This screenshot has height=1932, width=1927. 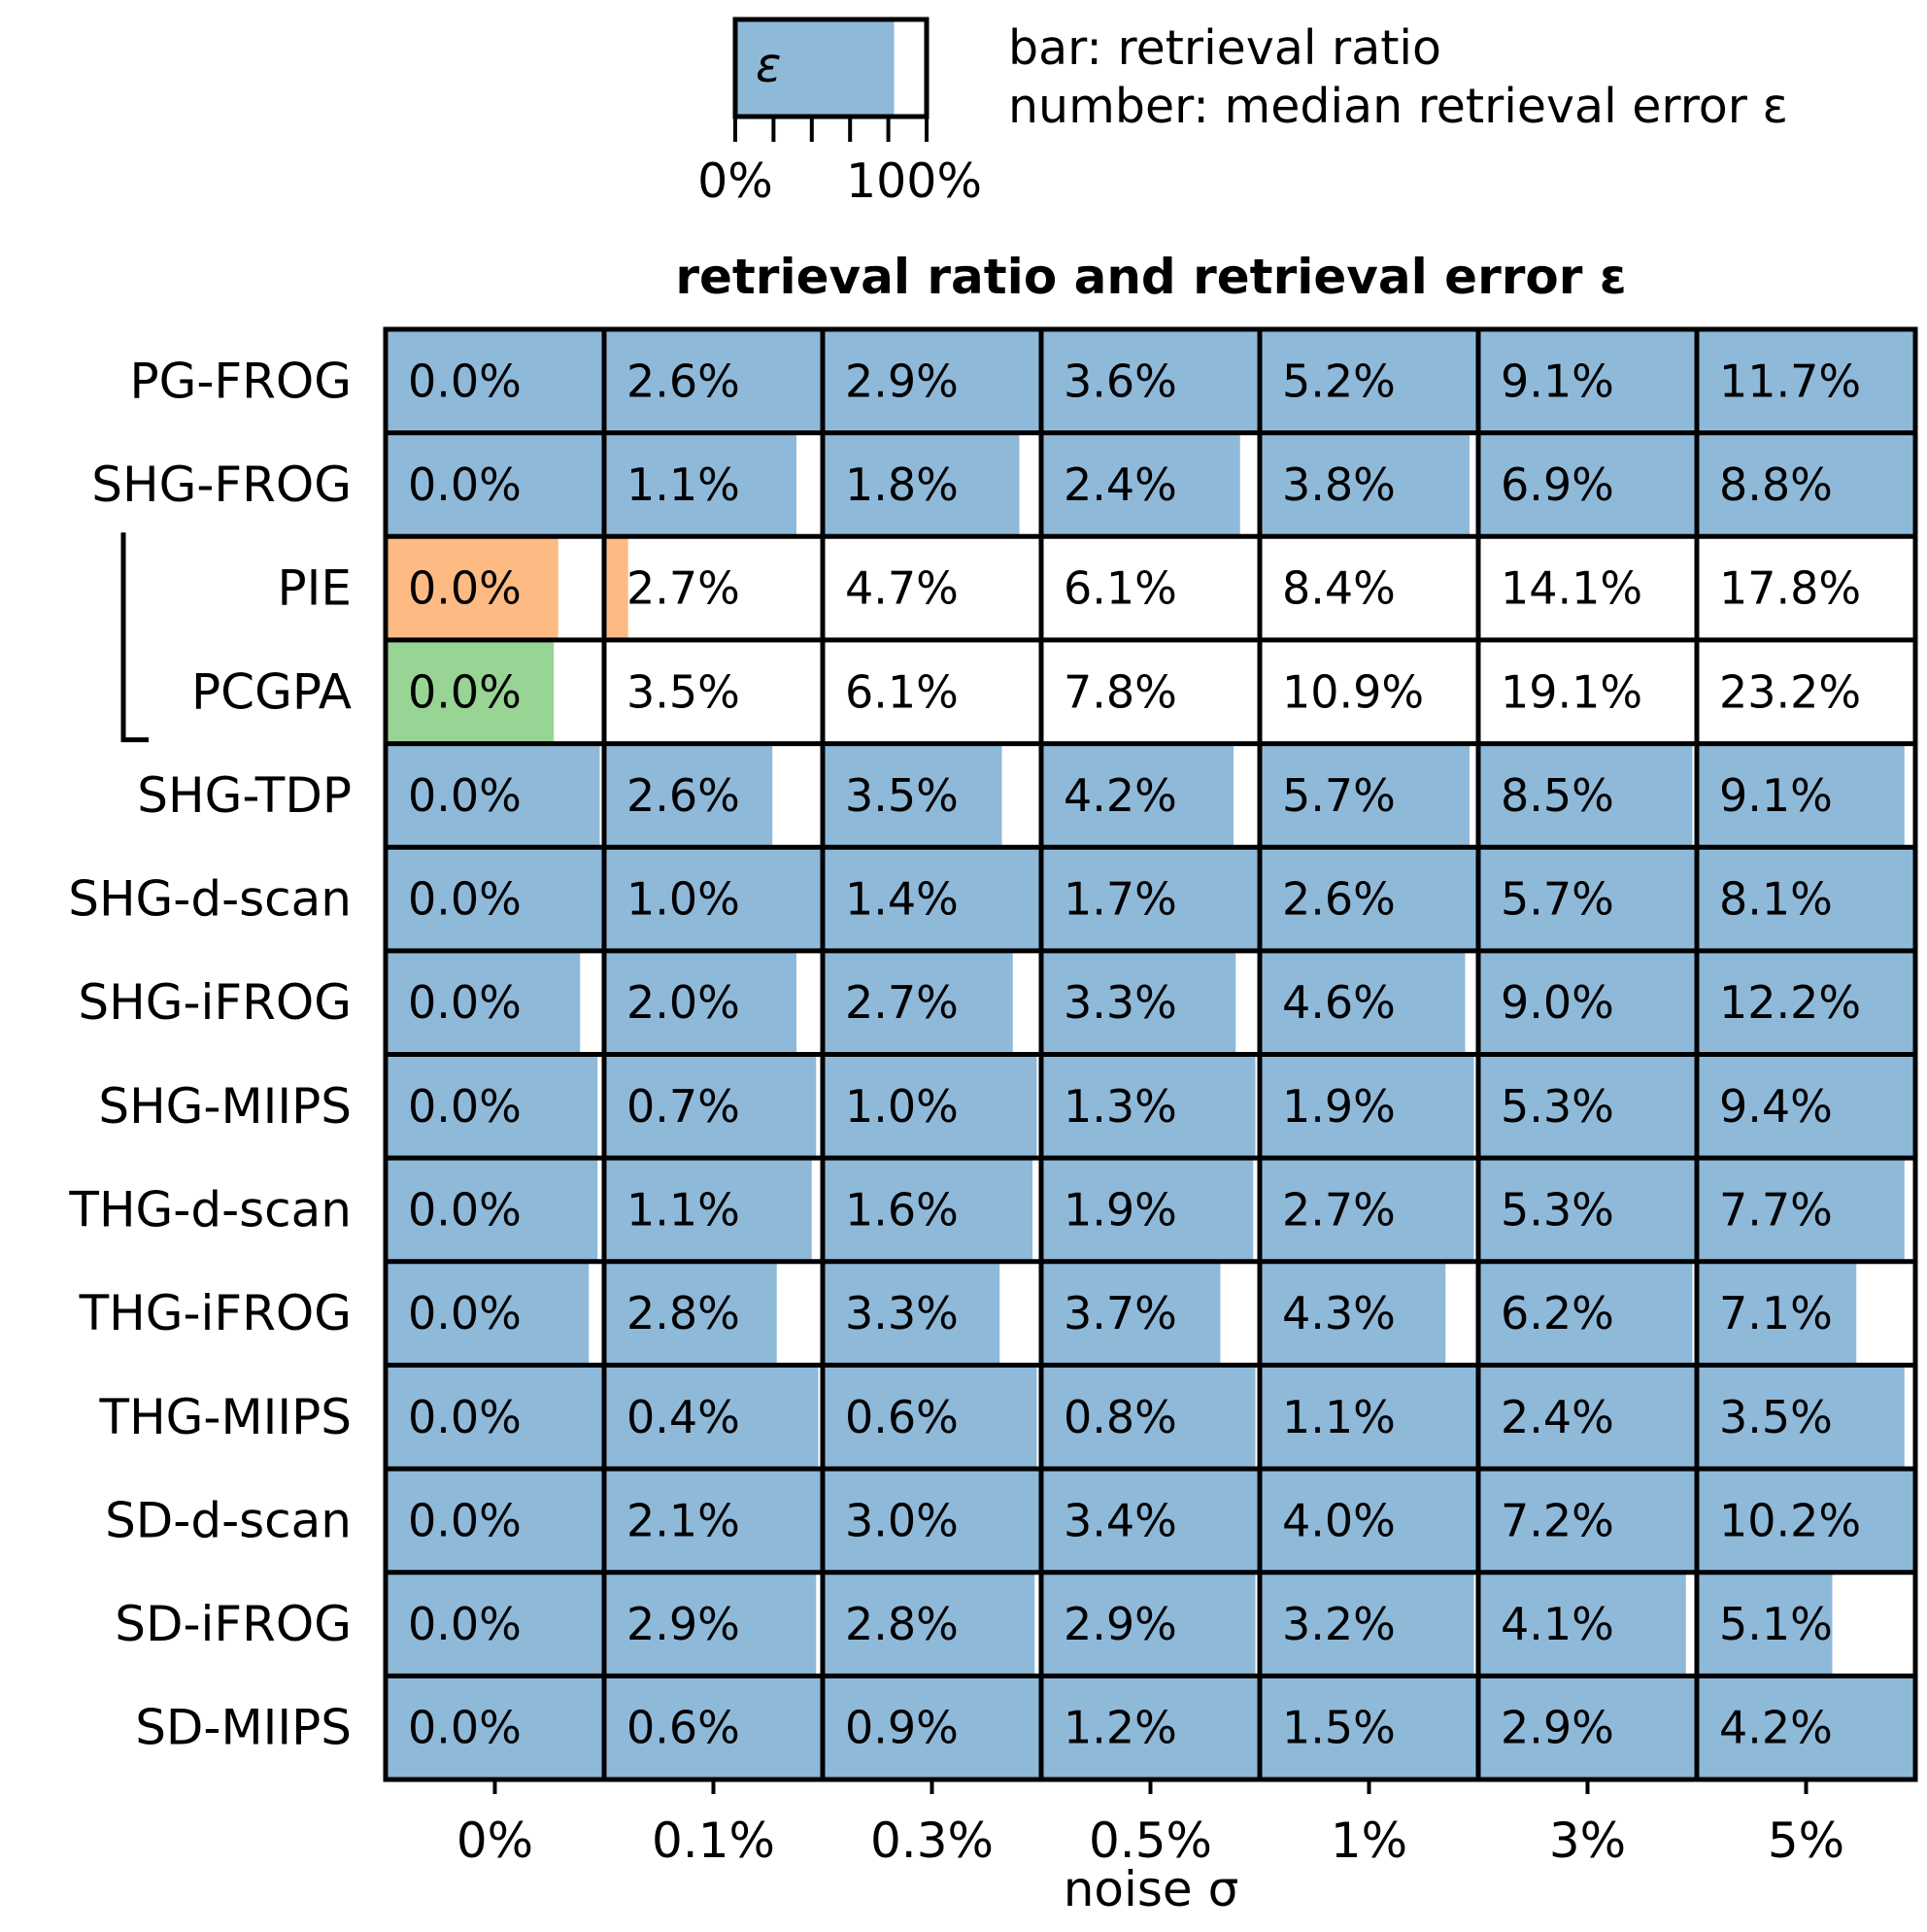 I want to click on error-value: 5.3%, so click(x=1557, y=1106).